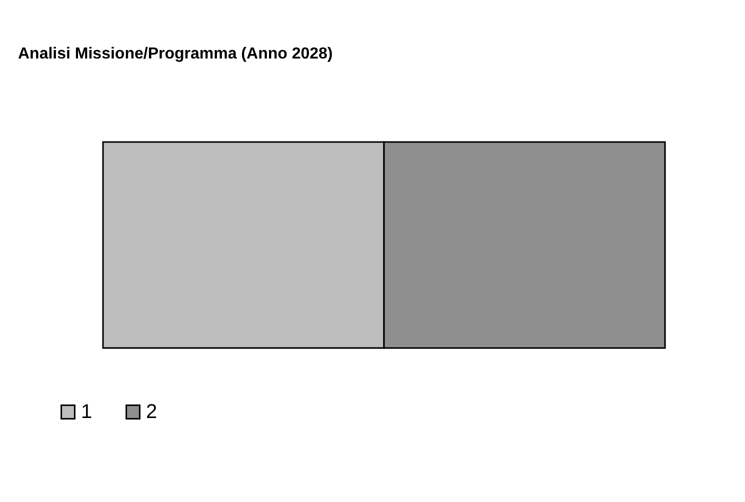 This screenshot has width=745, height=502. Describe the element at coordinates (175, 53) in the screenshot. I see `chart-title: Analisi Missione/Programma (Anno 2028)` at that location.